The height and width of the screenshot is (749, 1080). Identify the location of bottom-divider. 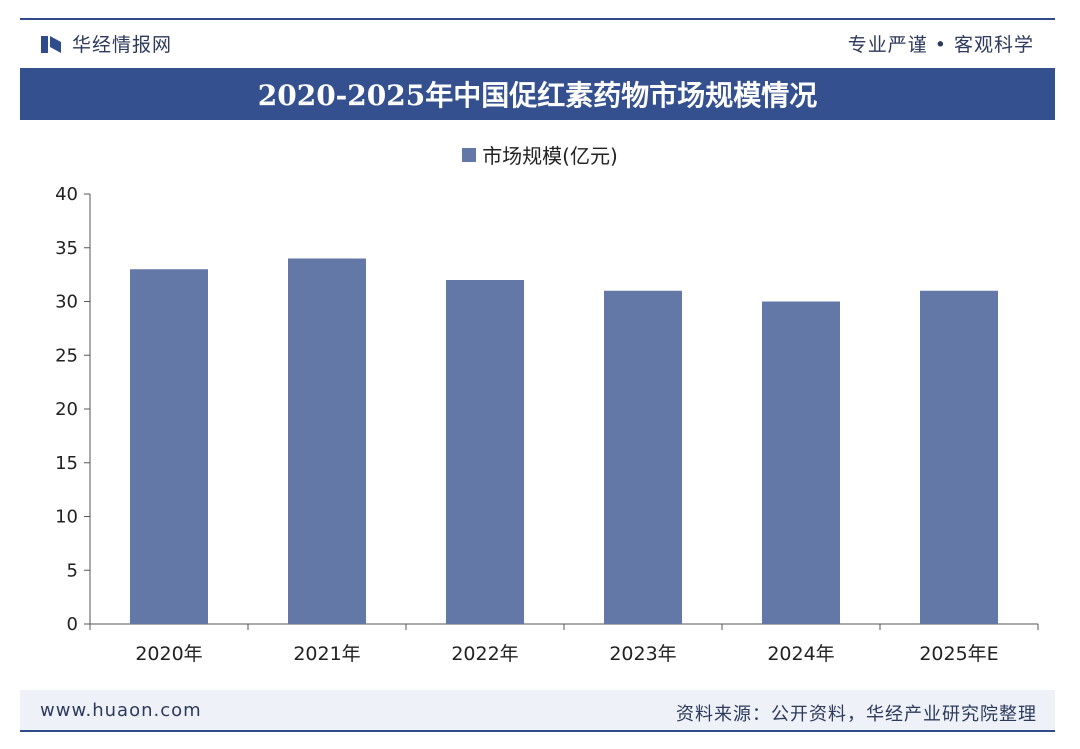
(537, 731).